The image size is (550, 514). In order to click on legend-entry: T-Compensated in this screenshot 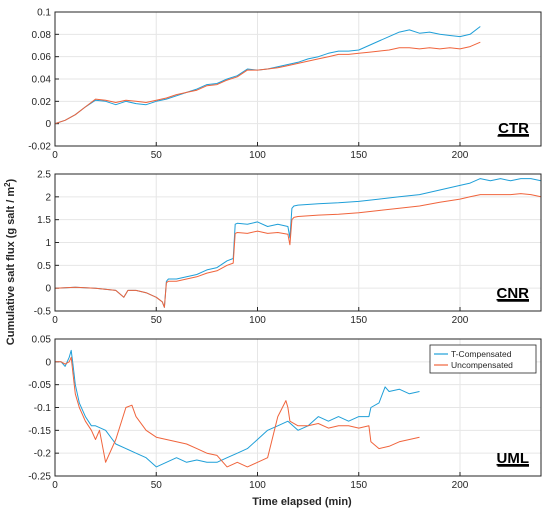, I will do `click(481, 354)`.